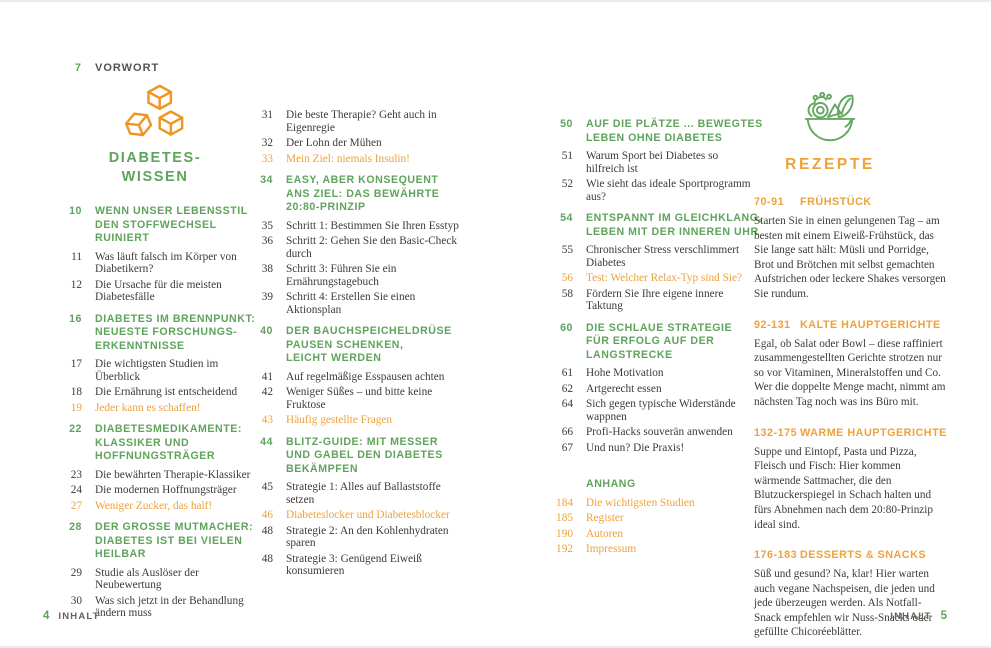  What do you see at coordinates (661, 410) in the screenshot?
I see `entry-text: Sich gegen typische Widerstände wappnen` at bounding box center [661, 410].